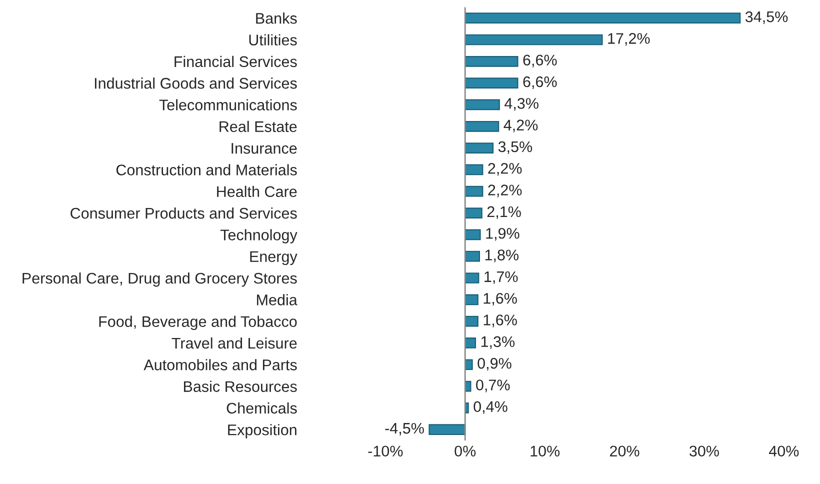  What do you see at coordinates (195, 83) in the screenshot?
I see `y-tick-label: Industrial Goods and Services` at bounding box center [195, 83].